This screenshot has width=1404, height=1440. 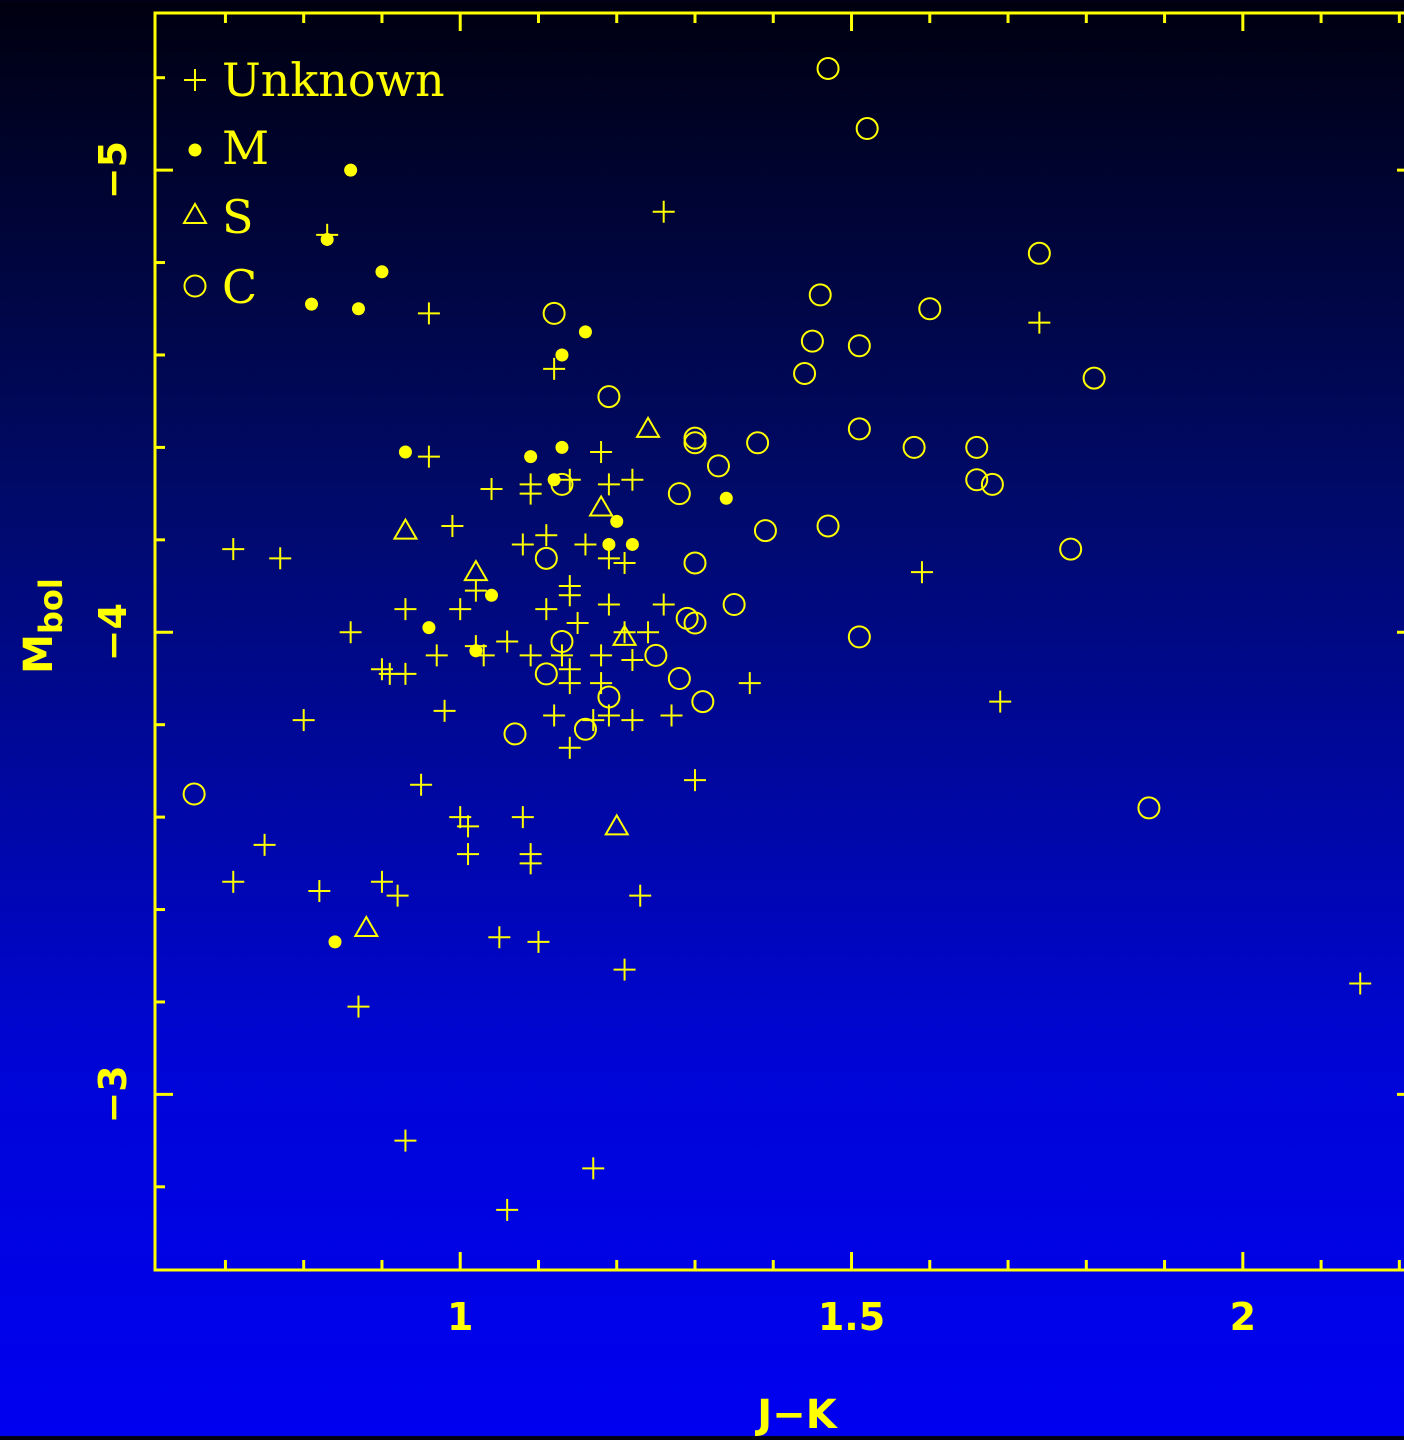 I want to click on legend-marker-m, so click(x=195, y=150).